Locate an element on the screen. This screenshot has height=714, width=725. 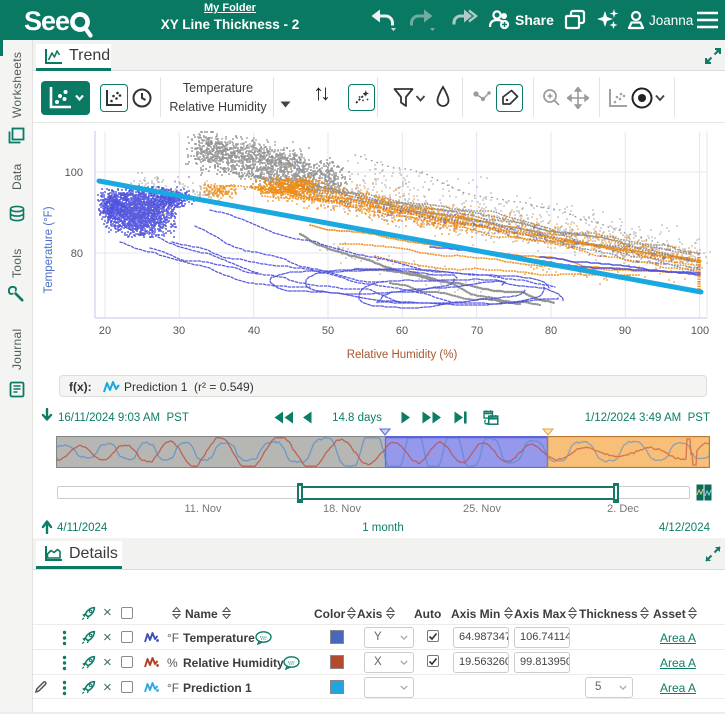
svg-text: 20 is located at coordinates (105, 331).